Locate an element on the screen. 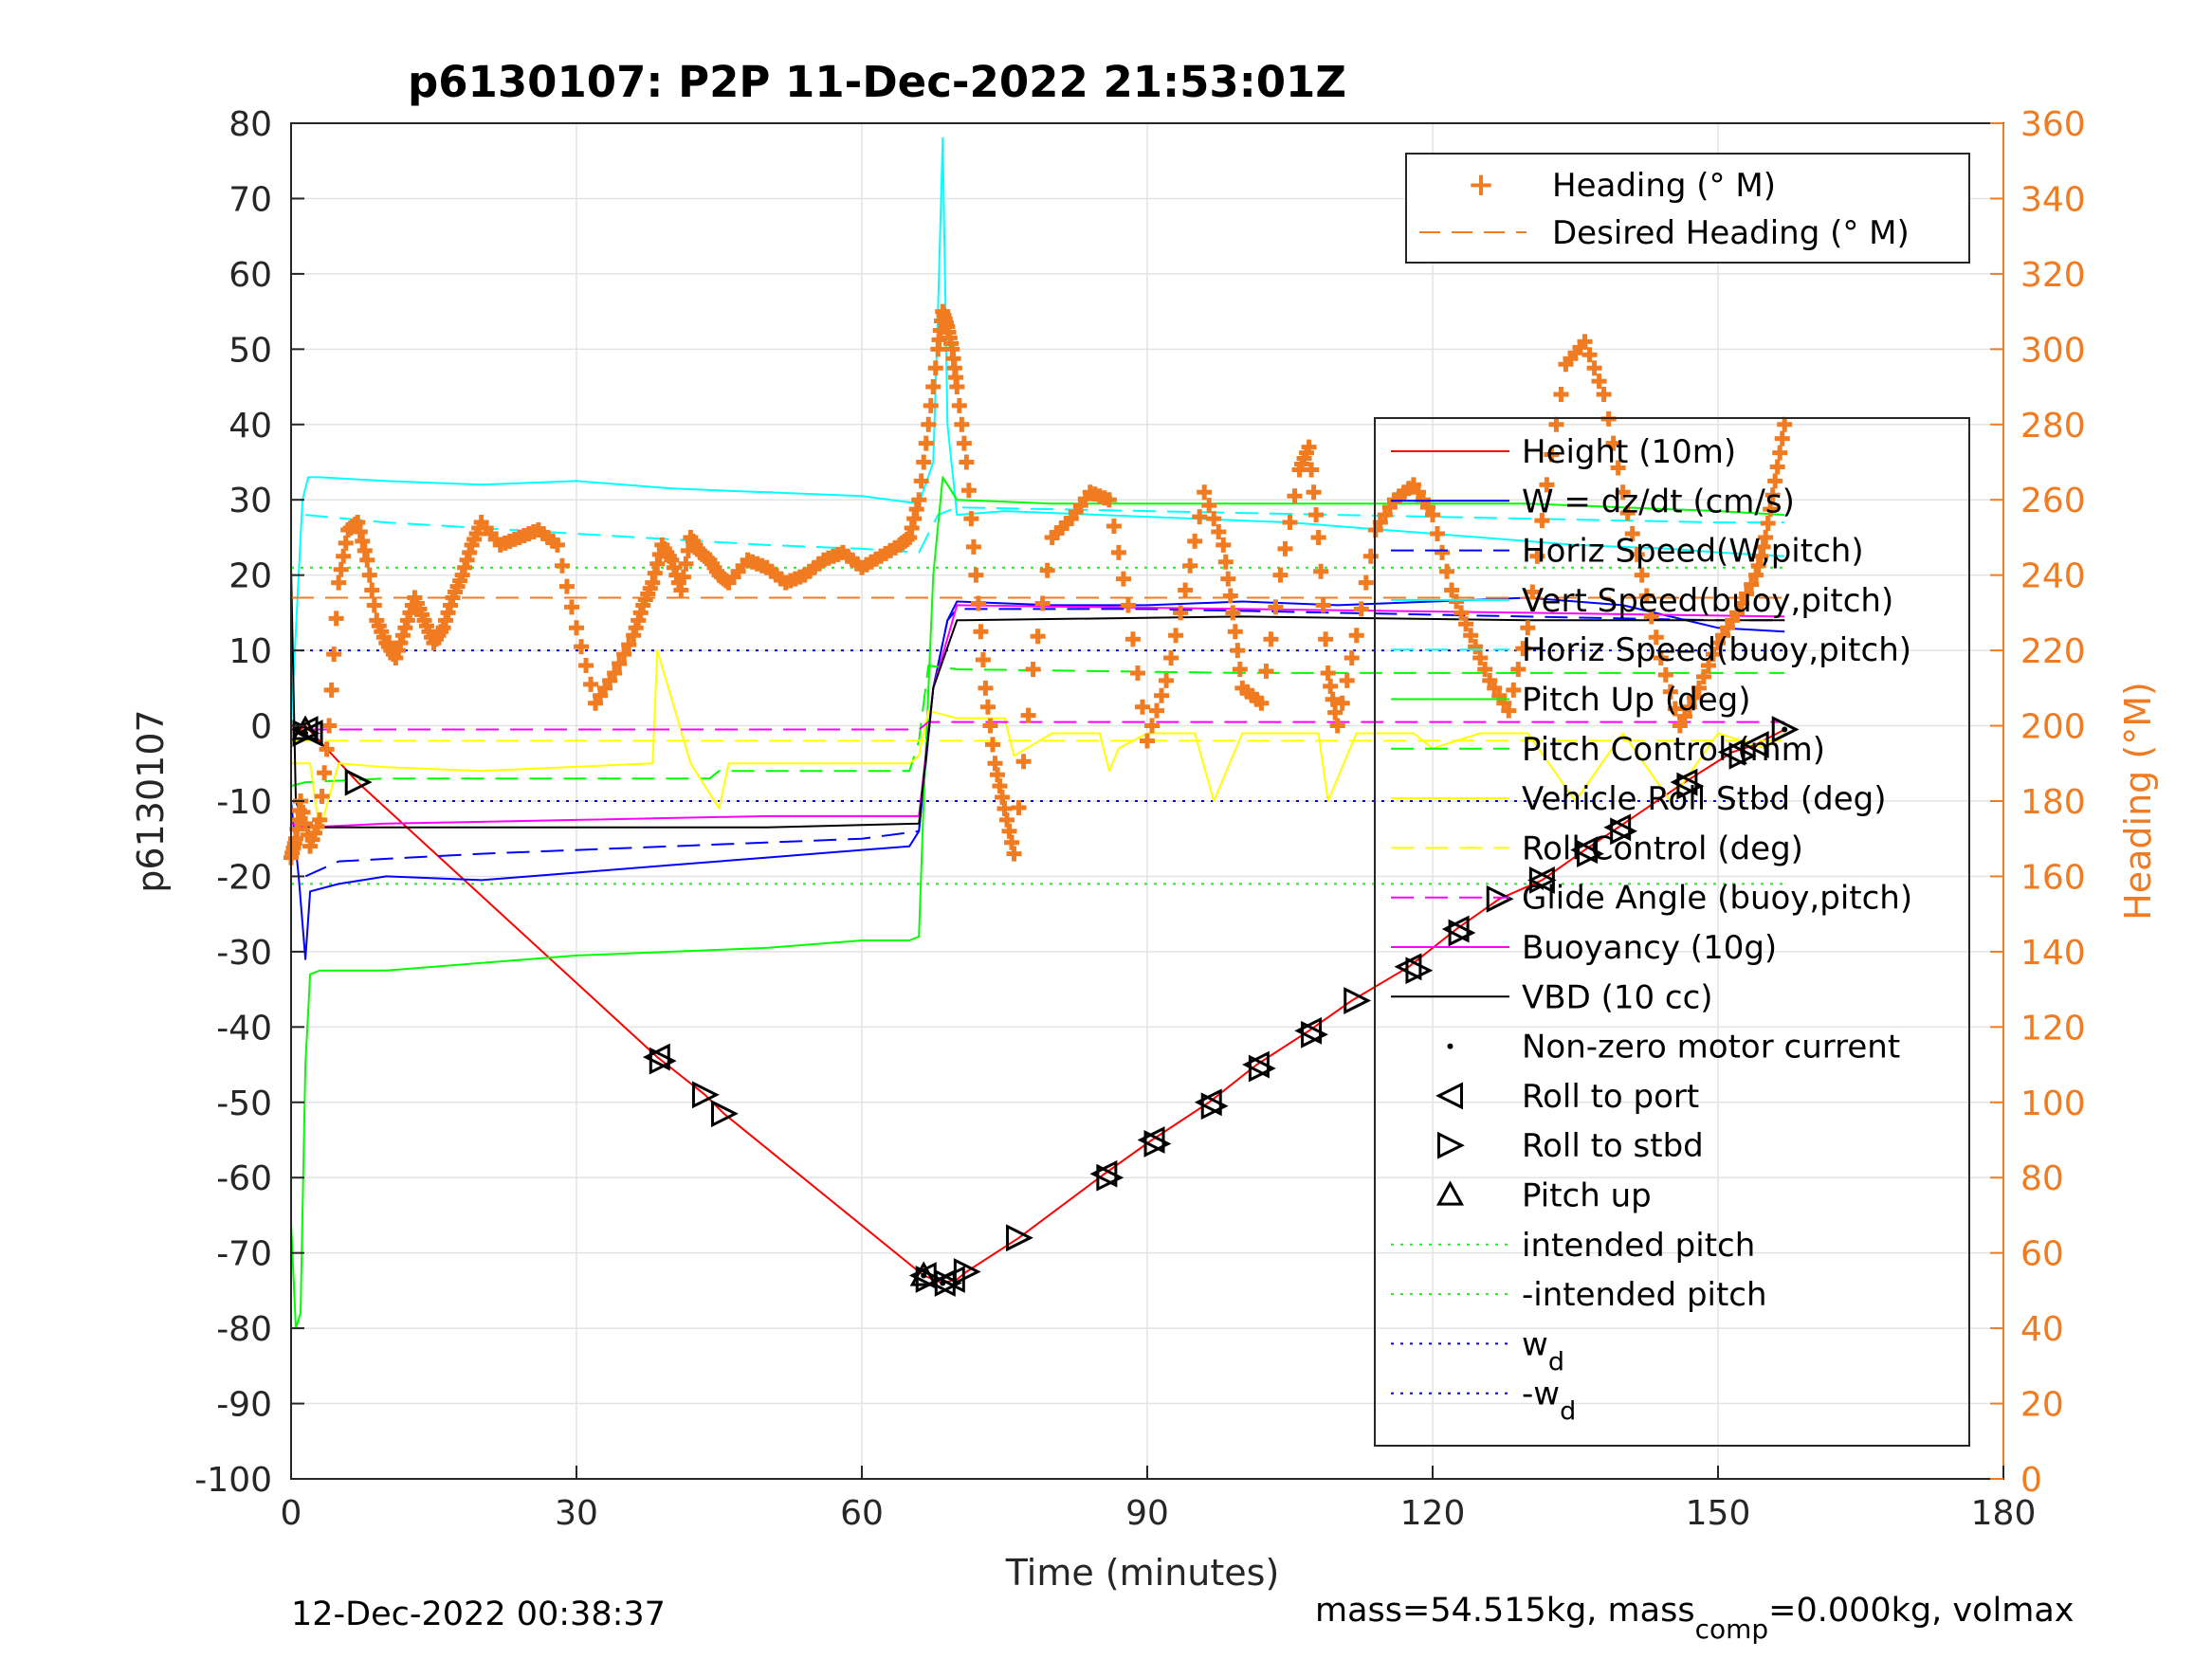 The width and height of the screenshot is (2212, 1659). legend-label-text: Vert Speed(buoy,pitch) is located at coordinates (1707, 601).